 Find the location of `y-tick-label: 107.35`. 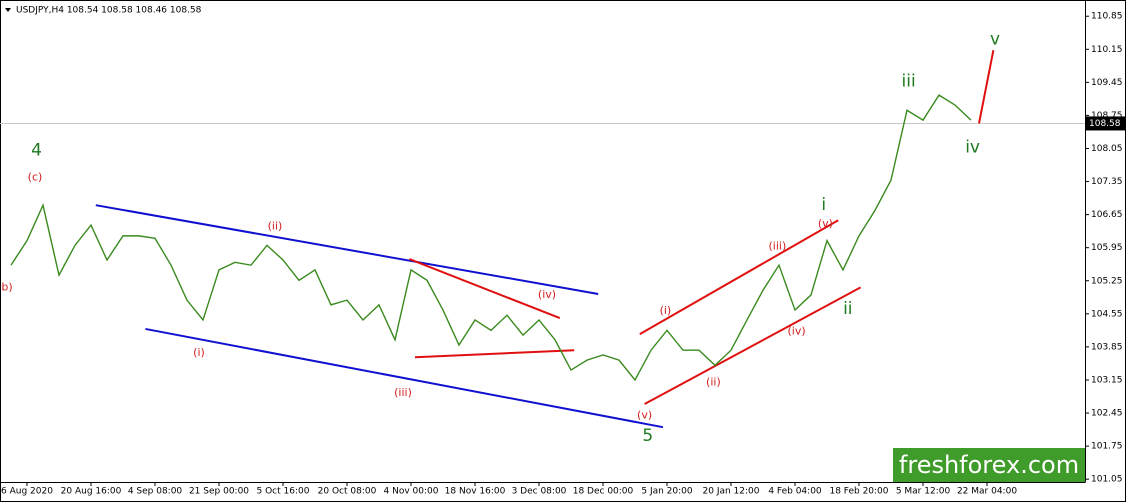

y-tick-label: 107.35 is located at coordinates (1107, 182).